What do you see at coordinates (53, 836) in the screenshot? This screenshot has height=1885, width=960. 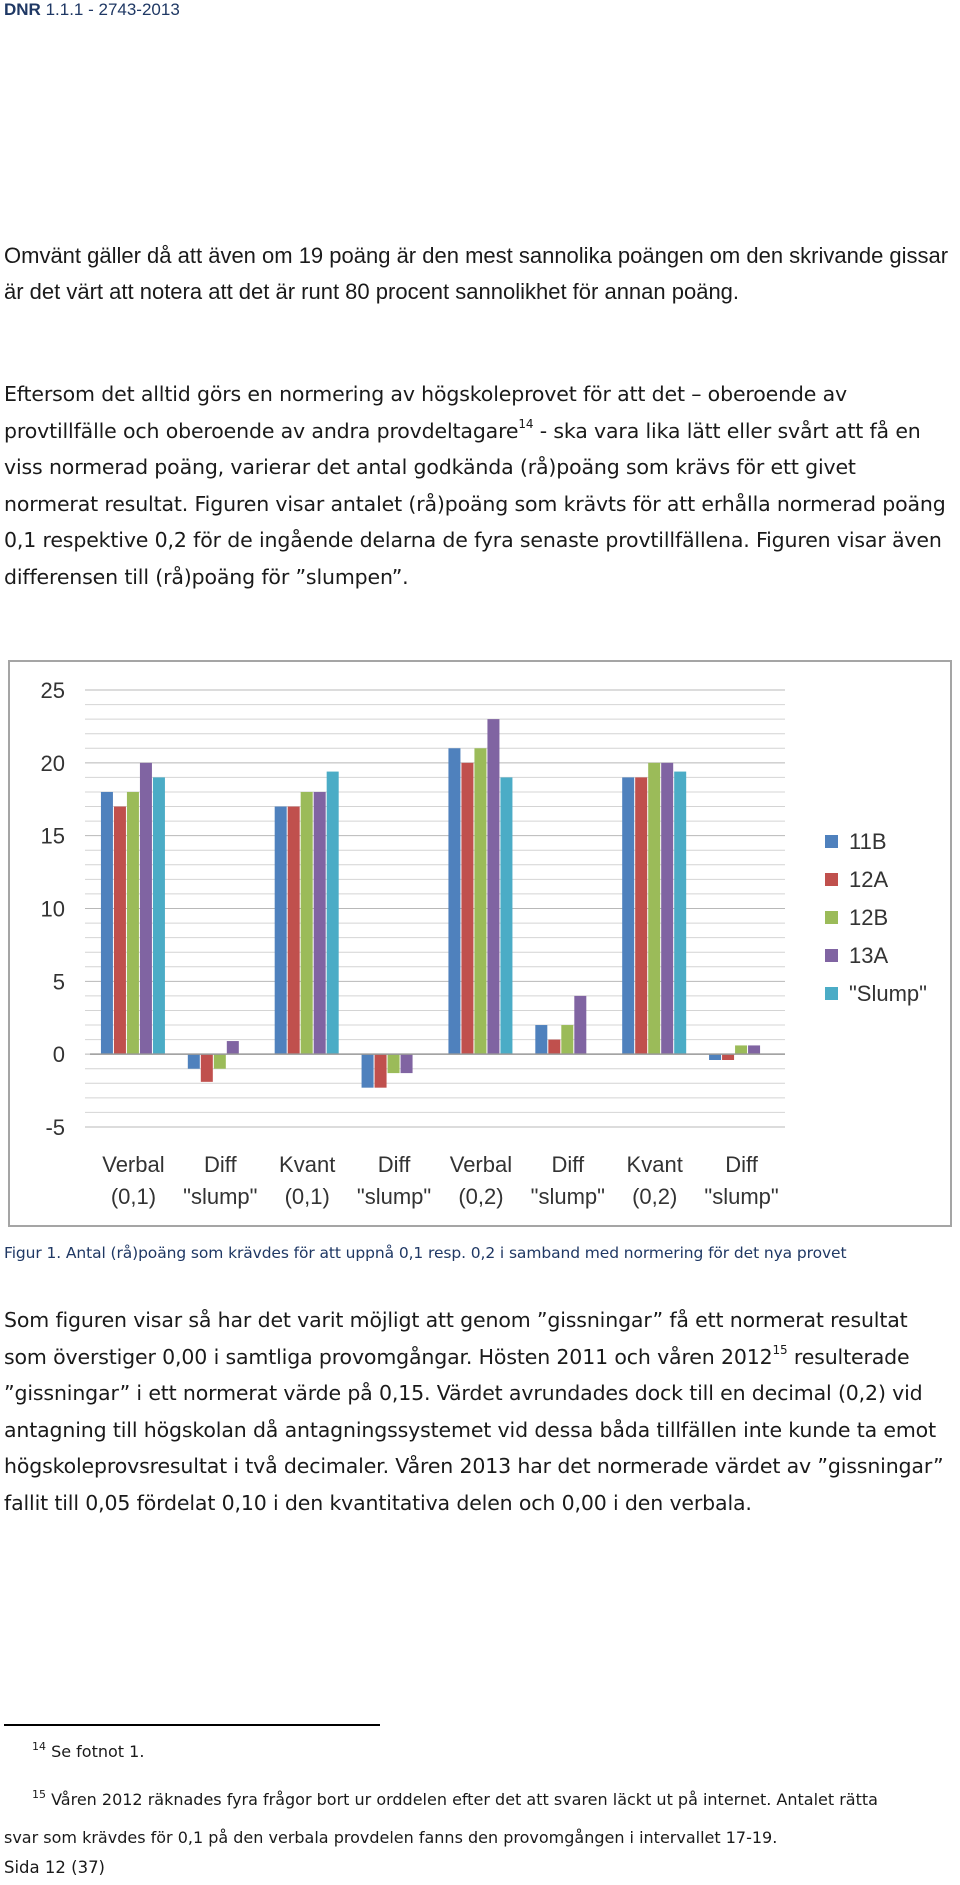 I see `y-tick-label: 15` at bounding box center [53, 836].